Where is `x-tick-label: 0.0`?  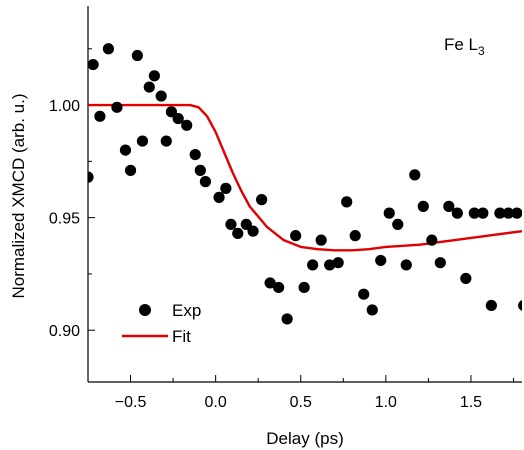
x-tick-label: 0.0 is located at coordinates (216, 402).